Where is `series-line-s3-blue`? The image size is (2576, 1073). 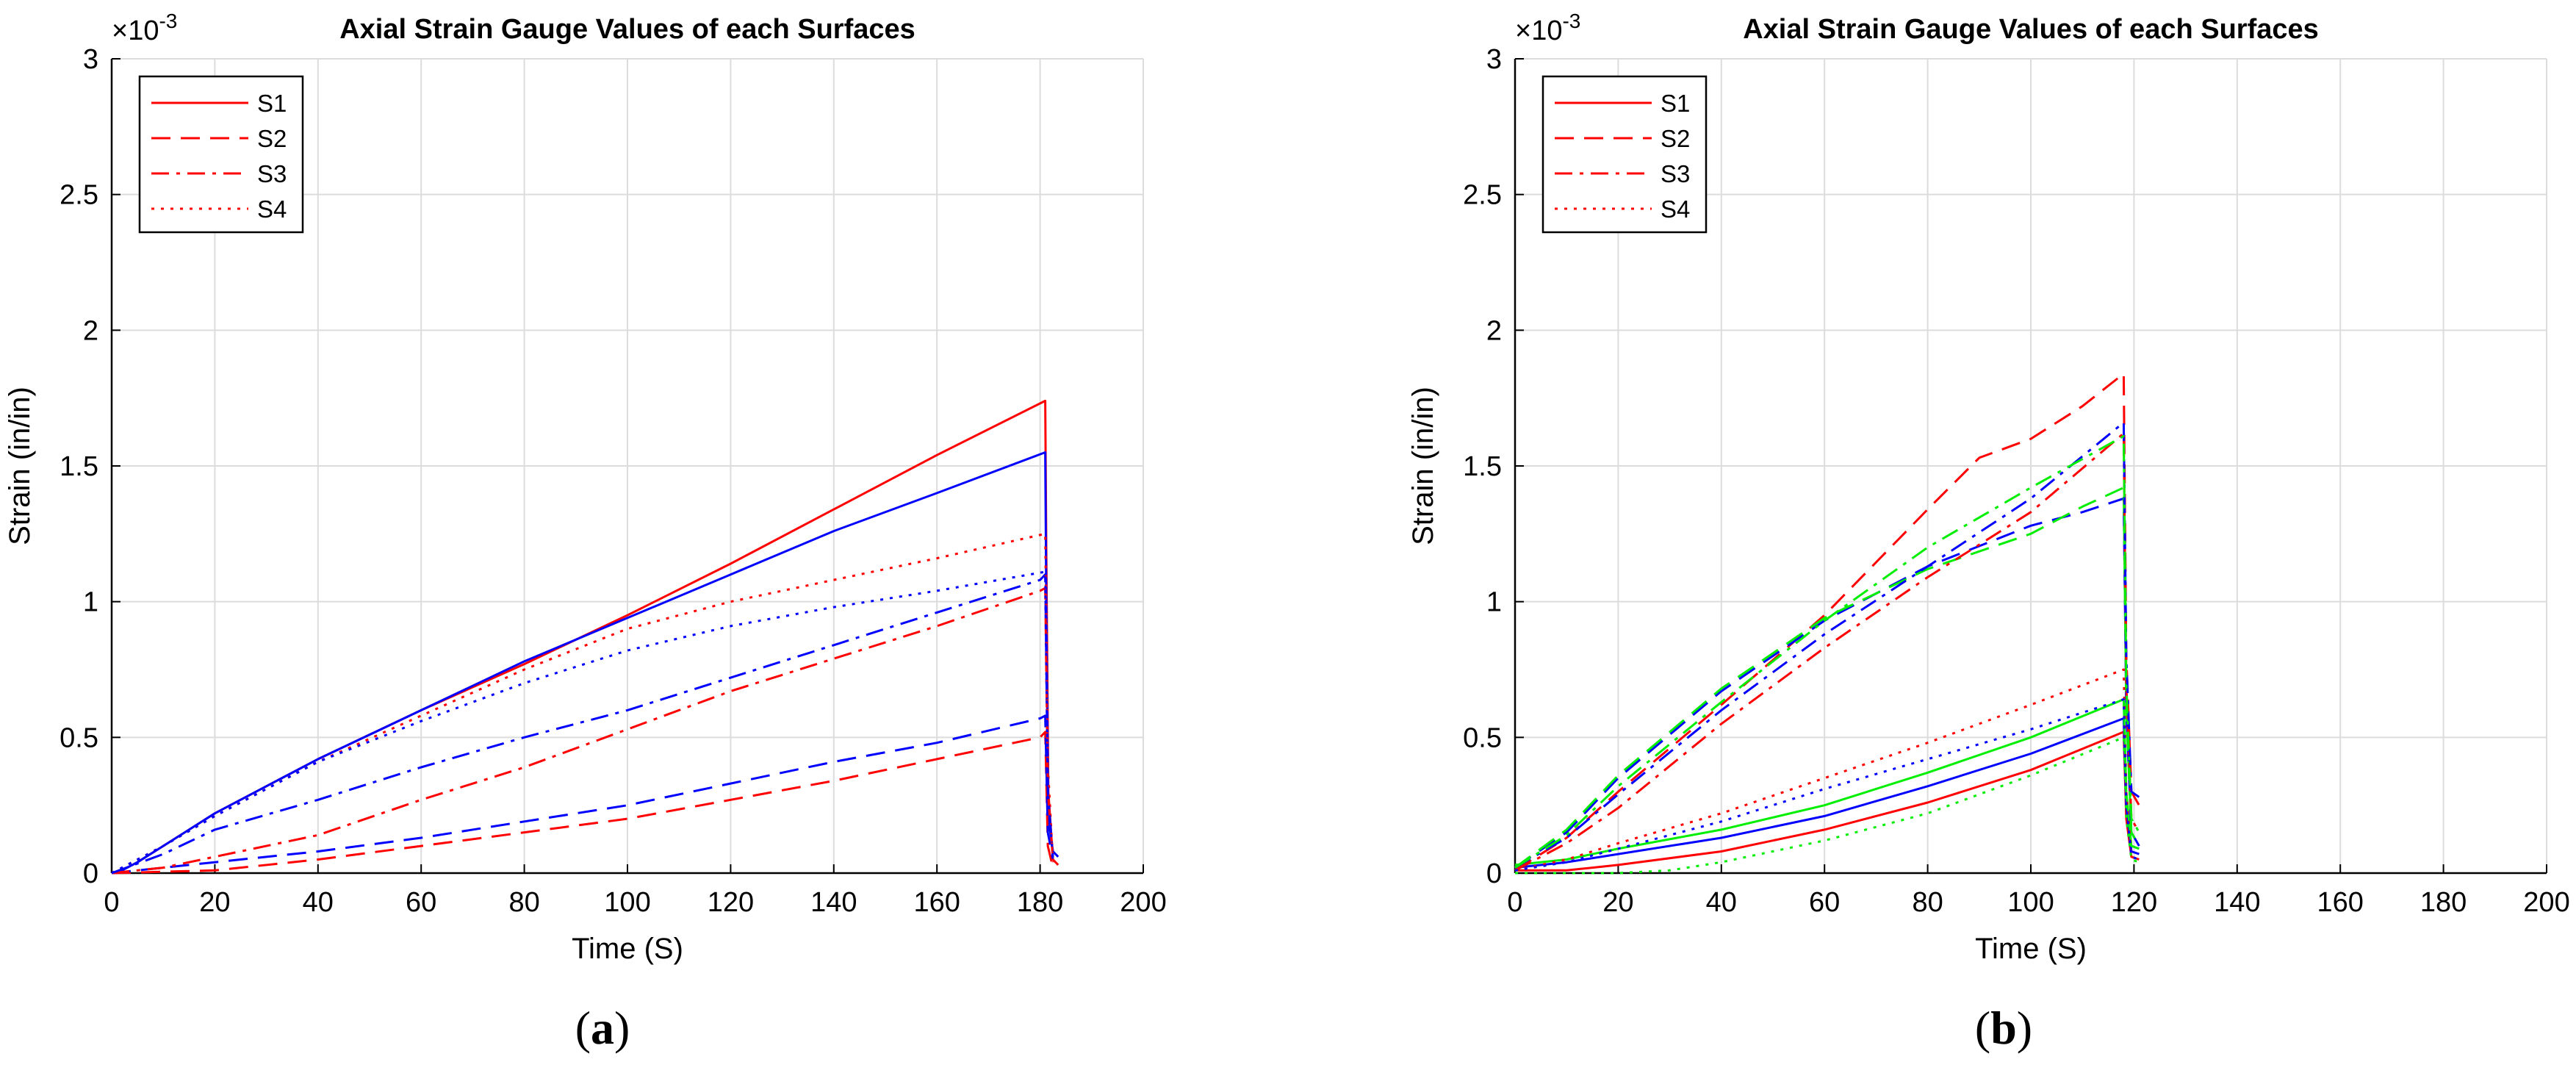 series-line-s3-blue is located at coordinates (582, 724).